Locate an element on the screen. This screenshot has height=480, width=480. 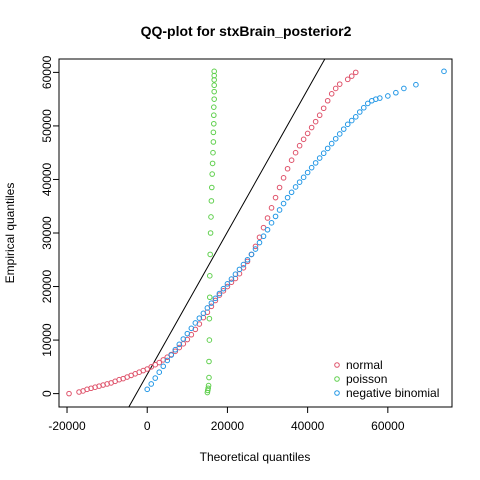
legend-entry: normal is located at coordinates (364, 365).